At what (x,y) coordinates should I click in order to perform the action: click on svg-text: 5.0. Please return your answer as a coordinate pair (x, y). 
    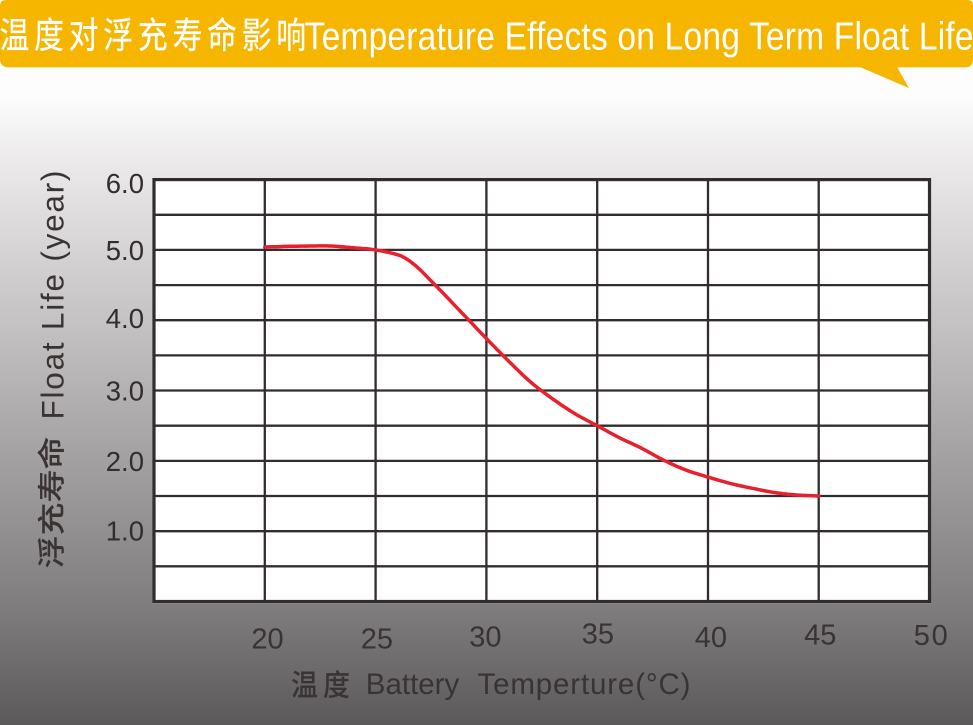
    Looking at the image, I should click on (125, 250).